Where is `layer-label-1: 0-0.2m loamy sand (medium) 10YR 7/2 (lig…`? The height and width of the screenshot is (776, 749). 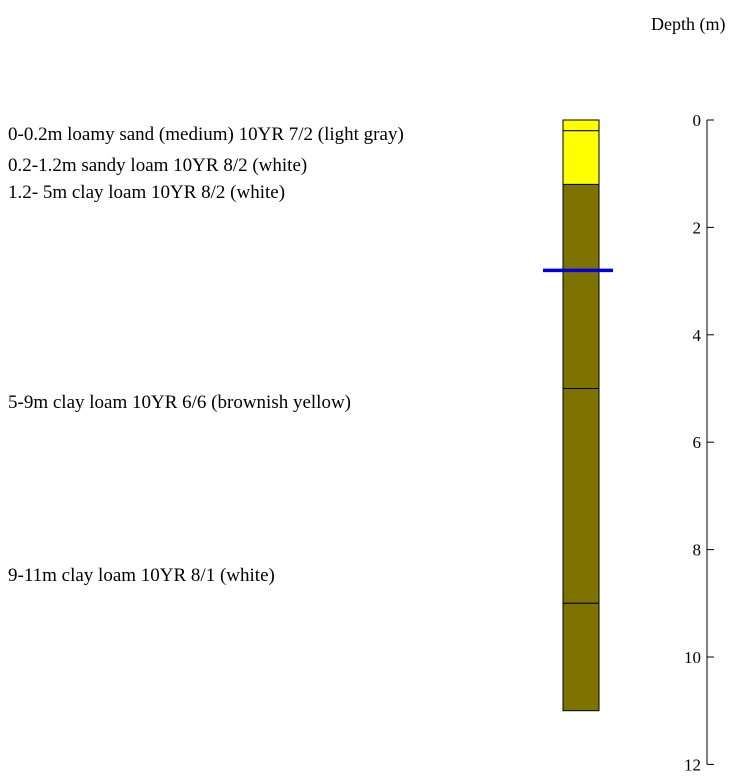 layer-label-1: 0-0.2m loamy sand (medium) 10YR 7/2 (lig… is located at coordinates (206, 134).